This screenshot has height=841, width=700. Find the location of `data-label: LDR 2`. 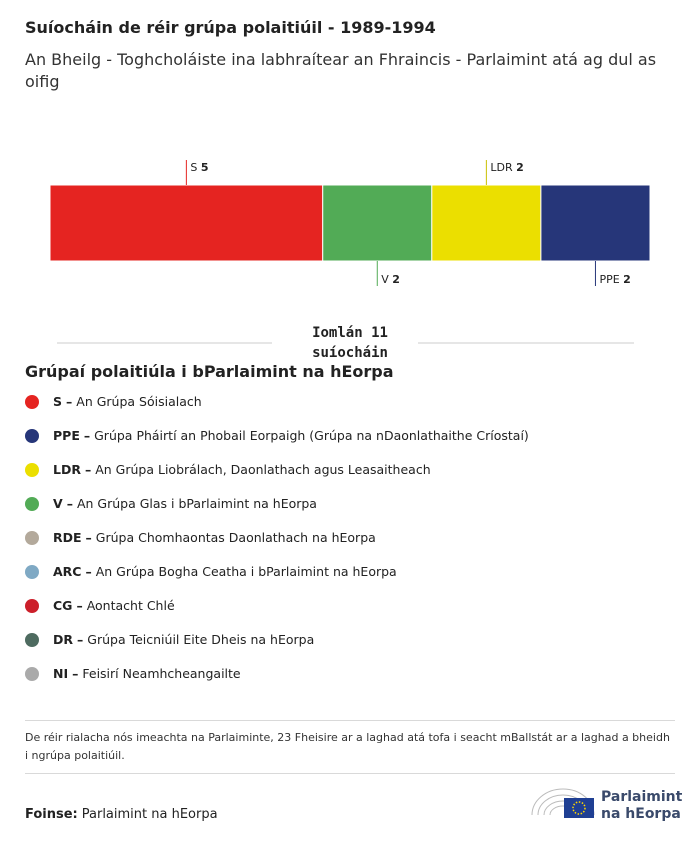

data-label: LDR 2 is located at coordinates (506, 167).